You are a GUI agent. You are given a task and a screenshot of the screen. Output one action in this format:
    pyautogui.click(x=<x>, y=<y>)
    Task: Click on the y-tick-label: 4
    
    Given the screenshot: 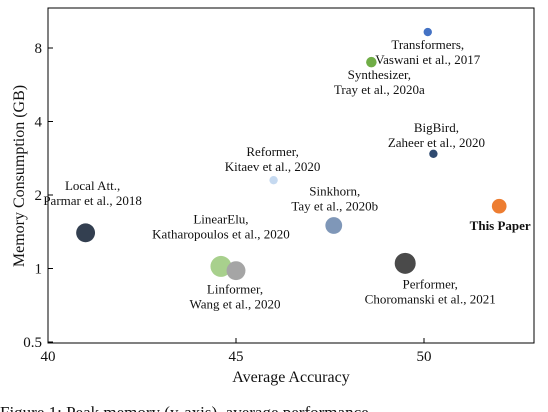 What is the action you would take?
    pyautogui.click(x=39, y=123)
    